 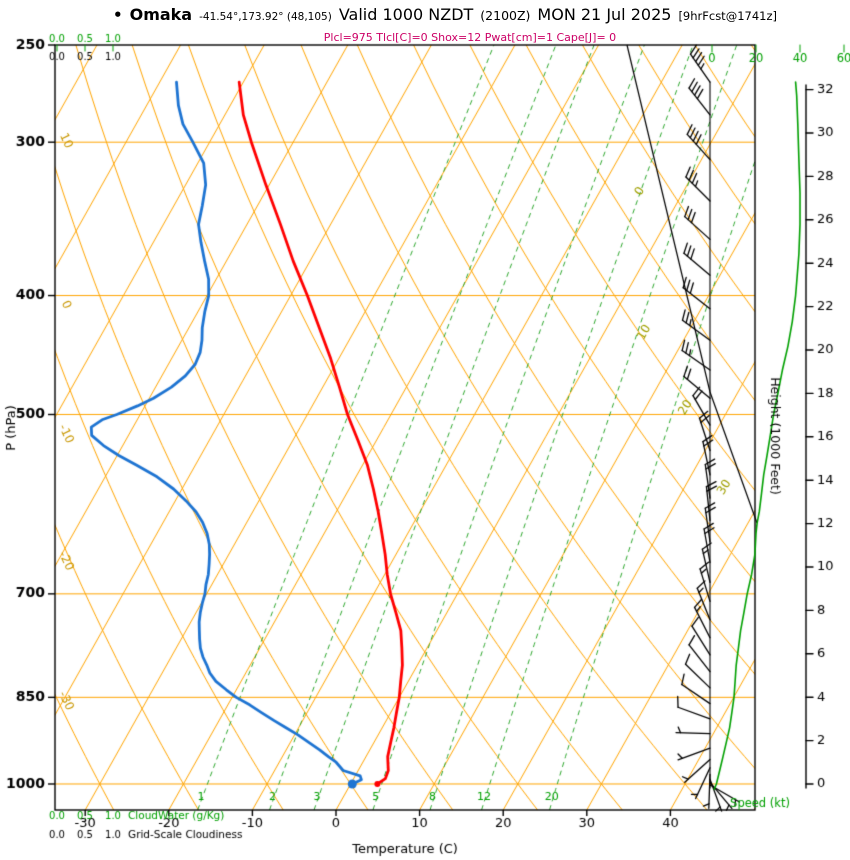 What do you see at coordinates (604, 14) in the screenshot?
I see `valid-date-label: MON 21 Jul 2025` at bounding box center [604, 14].